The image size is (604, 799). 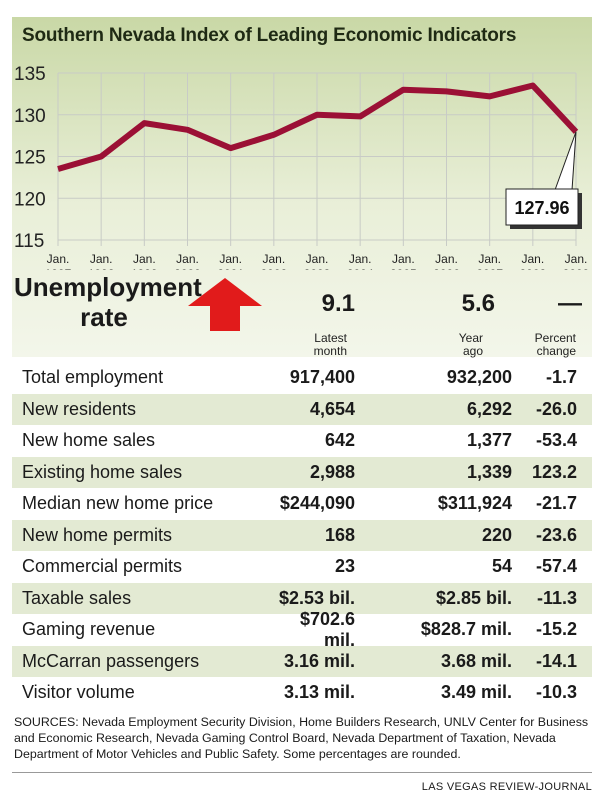 I want to click on callout-box, so click(x=542, y=207).